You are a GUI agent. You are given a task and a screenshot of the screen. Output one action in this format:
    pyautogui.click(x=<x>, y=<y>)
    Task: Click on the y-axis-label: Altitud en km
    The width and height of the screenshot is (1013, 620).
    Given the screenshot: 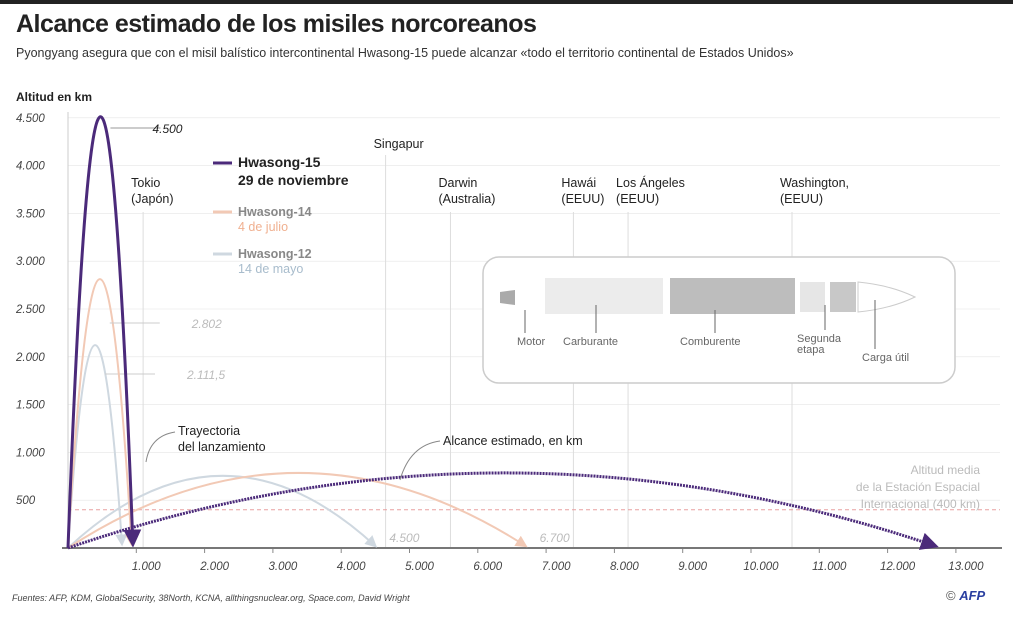 What is the action you would take?
    pyautogui.click(x=54, y=97)
    